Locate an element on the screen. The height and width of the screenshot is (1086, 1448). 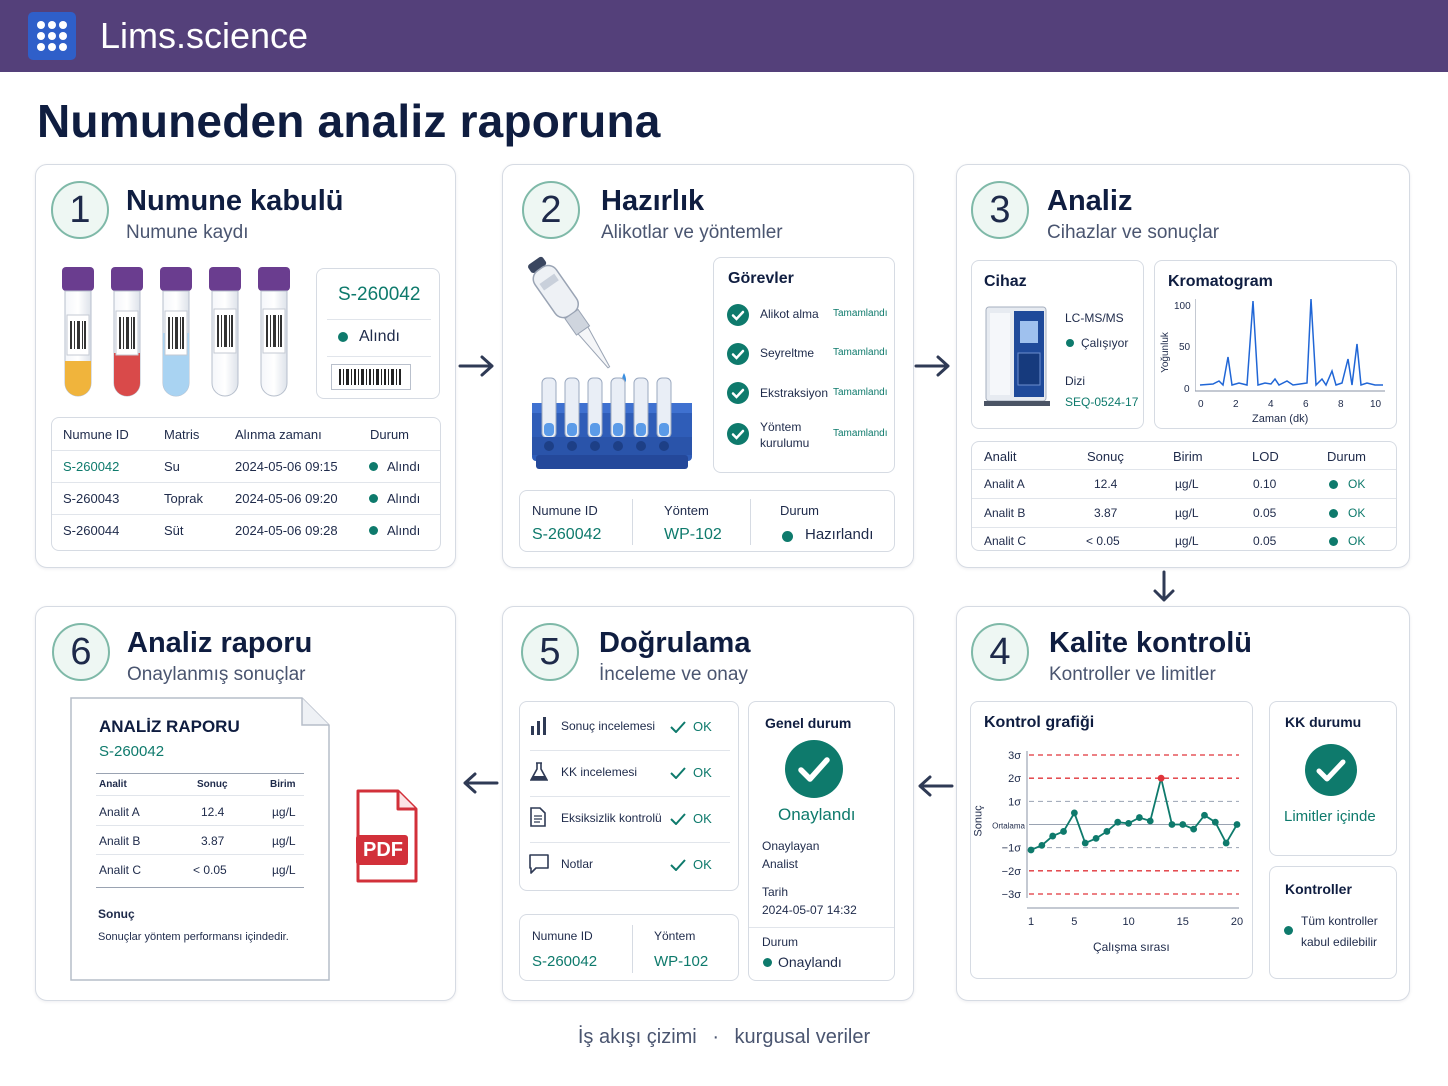
sample-status: Alındı is located at coordinates (379, 336).